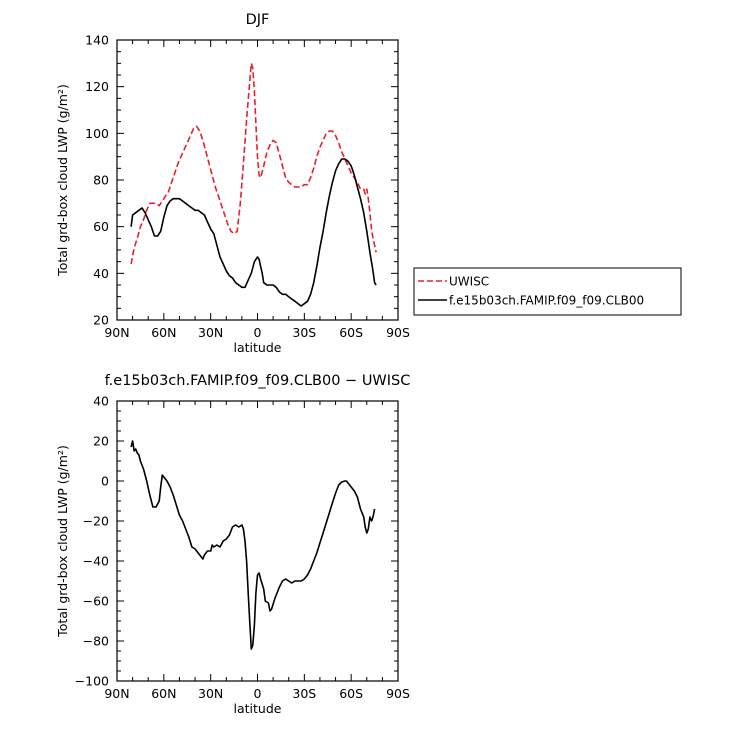 The width and height of the screenshot is (729, 736). Describe the element at coordinates (101, 441) in the screenshot. I see `bottom-y-tick-label: 20` at that location.